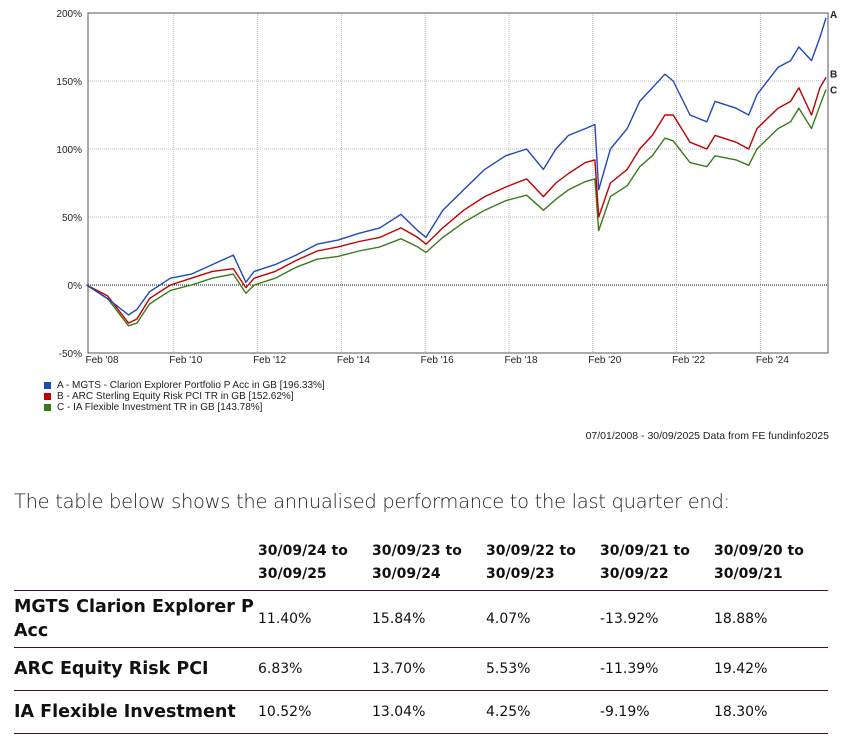 The image size is (861, 755). What do you see at coordinates (543, 669) in the screenshot?
I see `cell: 5.53%` at bounding box center [543, 669].